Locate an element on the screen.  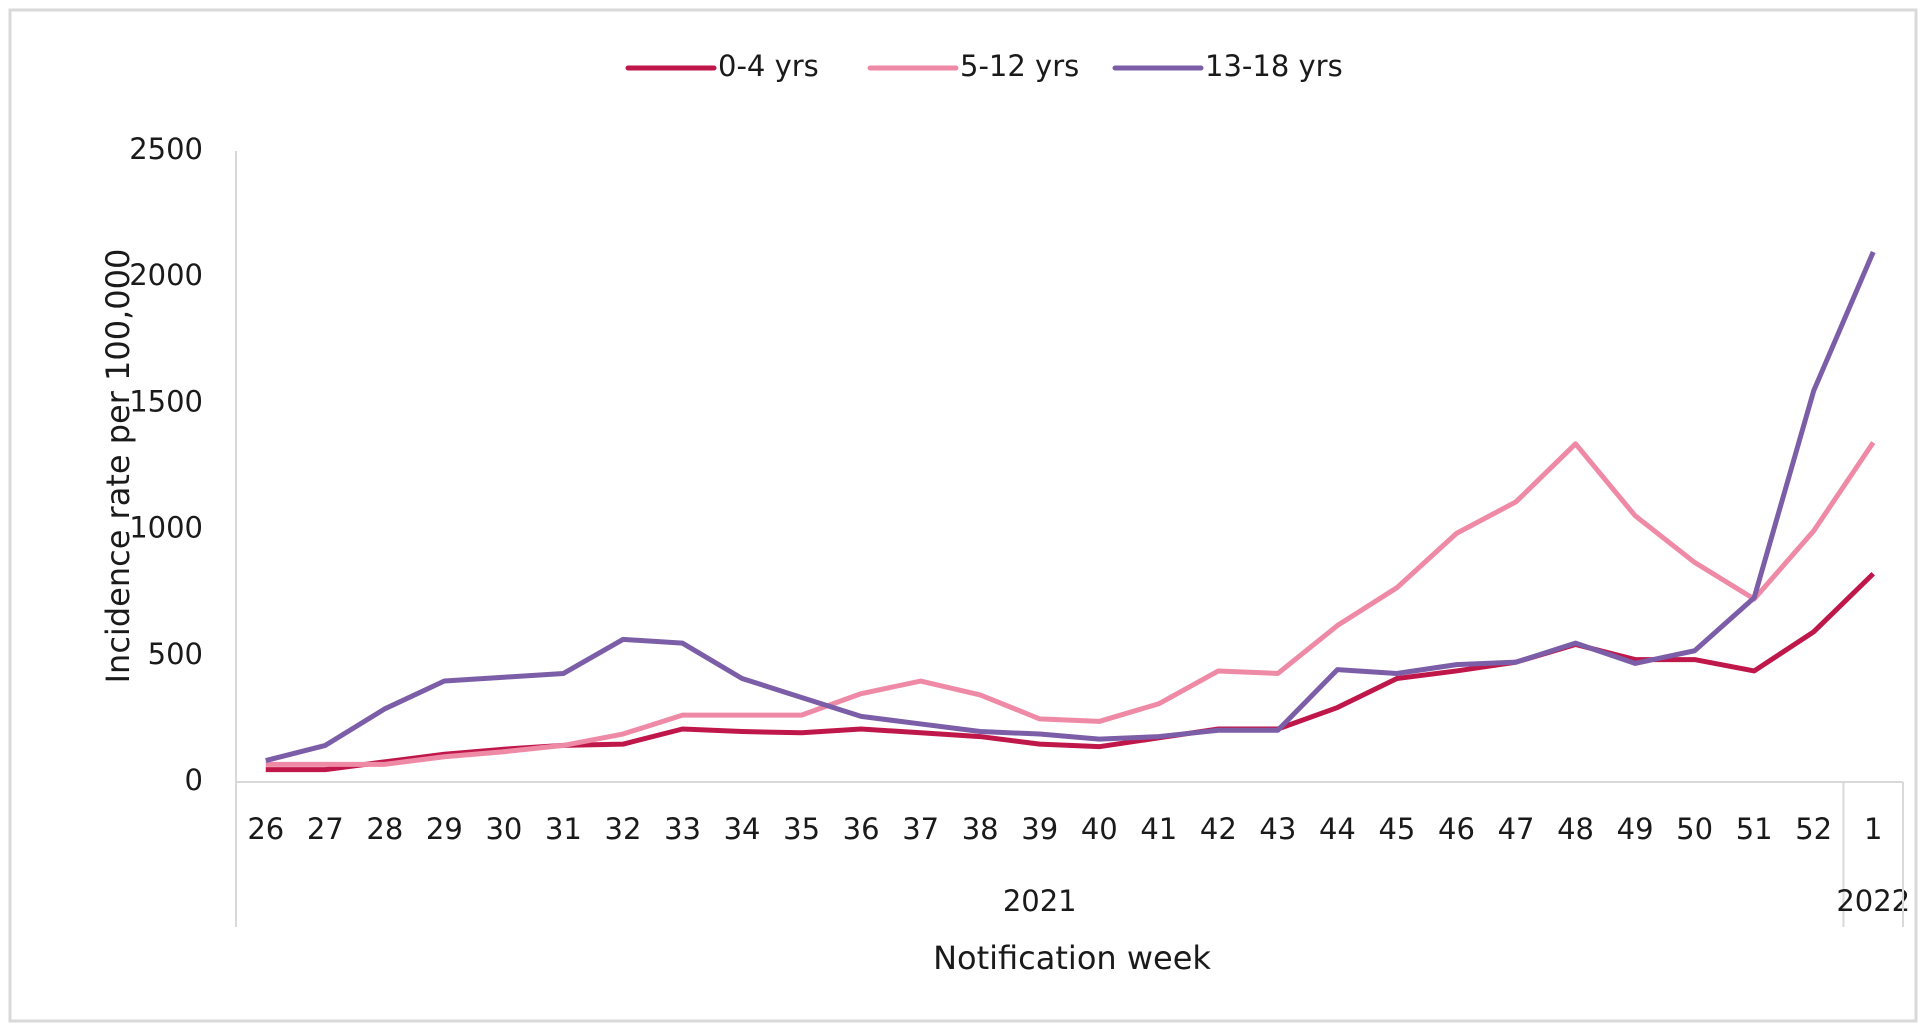
x-tick-label: 26 is located at coordinates (265, 829).